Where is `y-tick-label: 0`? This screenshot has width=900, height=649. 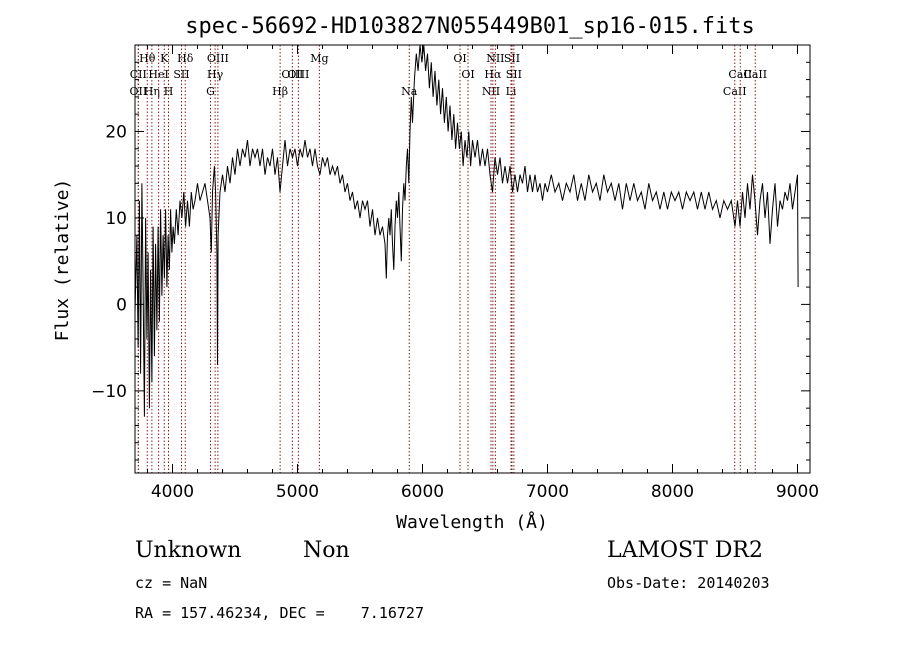 y-tick-label: 0 is located at coordinates (121, 305).